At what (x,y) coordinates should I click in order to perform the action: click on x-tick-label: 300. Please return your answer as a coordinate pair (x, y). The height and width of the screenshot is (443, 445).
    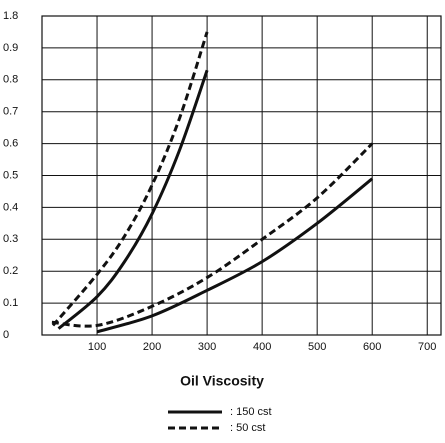
    Looking at the image, I should click on (207, 347).